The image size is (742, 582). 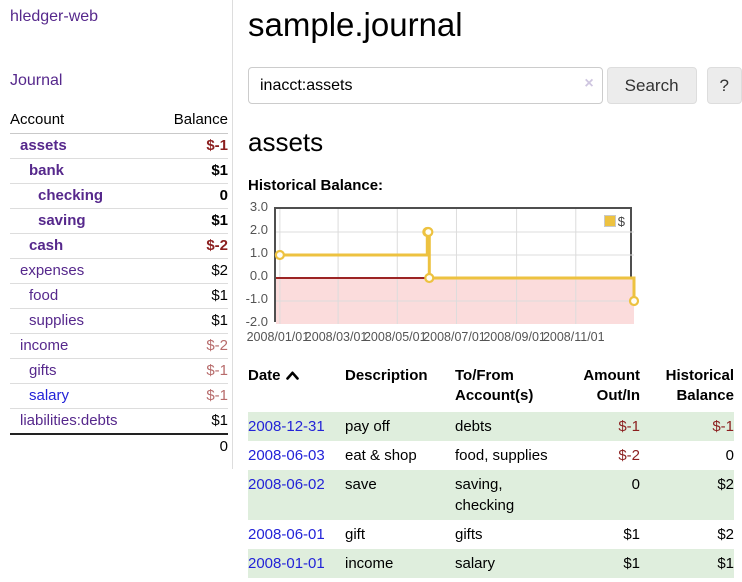 I want to click on transaction-date-link: 2008-12-31, so click(x=286, y=426).